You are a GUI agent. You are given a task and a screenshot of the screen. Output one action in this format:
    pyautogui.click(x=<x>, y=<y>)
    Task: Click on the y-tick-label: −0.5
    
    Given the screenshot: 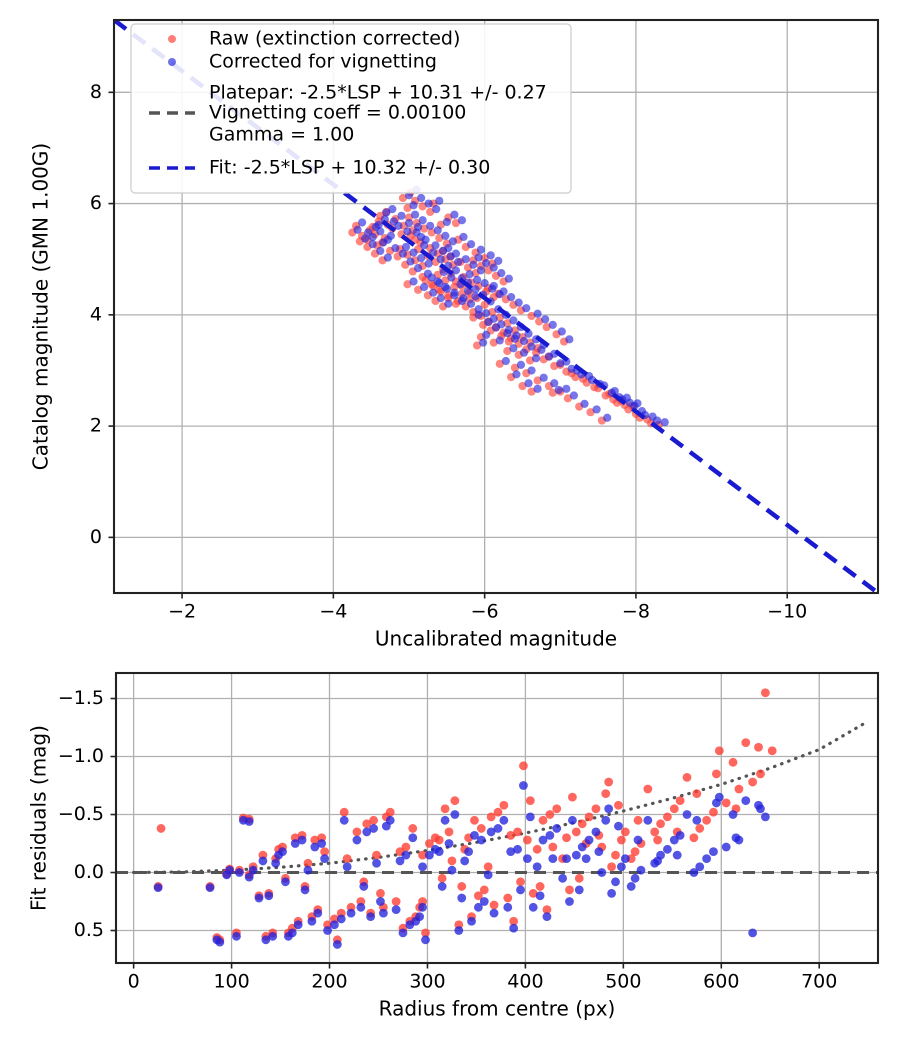 What is the action you would take?
    pyautogui.click(x=81, y=814)
    